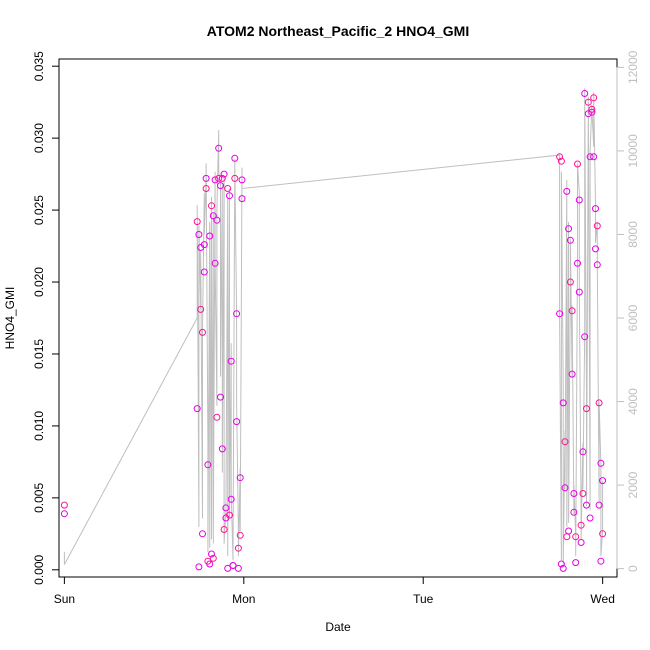  What do you see at coordinates (633, 151) in the screenshot?
I see `y2-tick-label: 10000` at bounding box center [633, 151].